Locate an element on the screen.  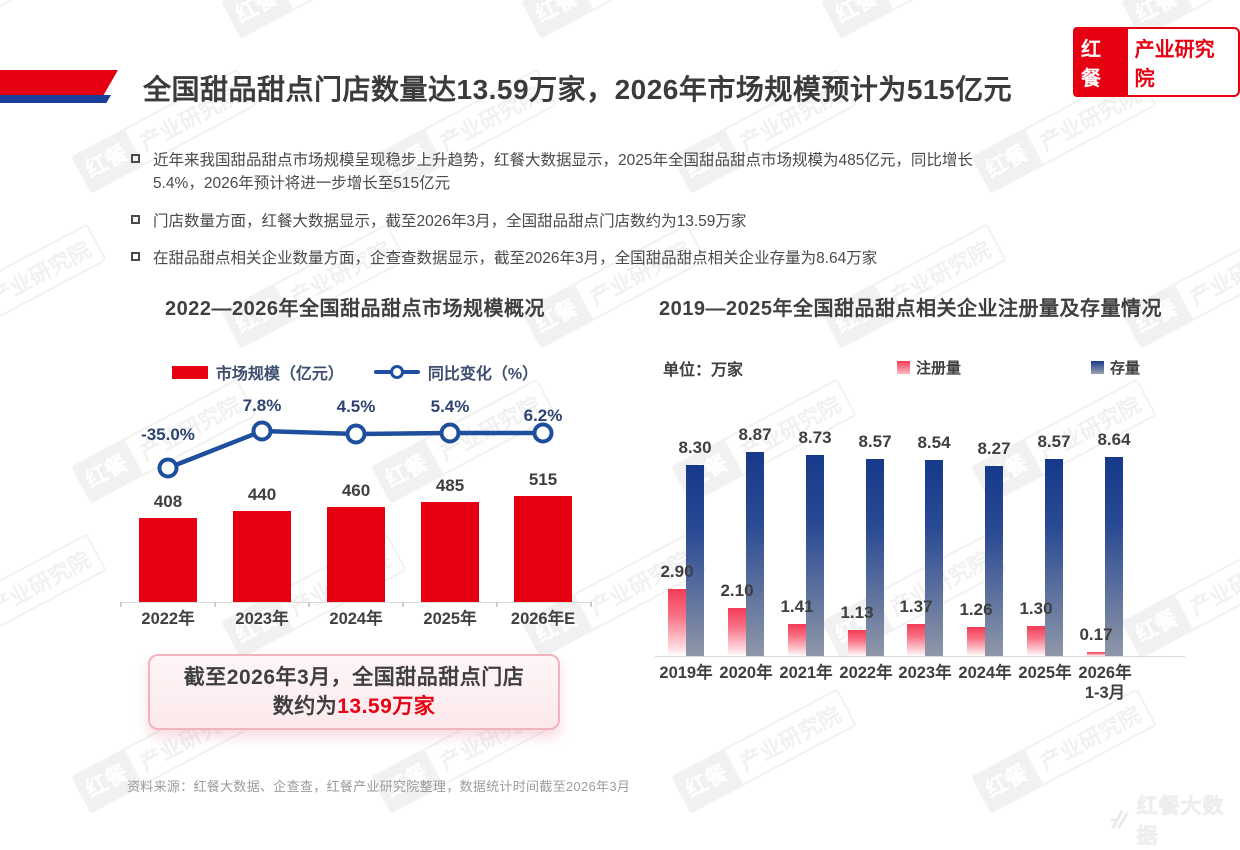
store-count-callout: 截至2026年3月，全国甜品甜点门店 数约为13.59万家 is located at coordinates (354, 692).